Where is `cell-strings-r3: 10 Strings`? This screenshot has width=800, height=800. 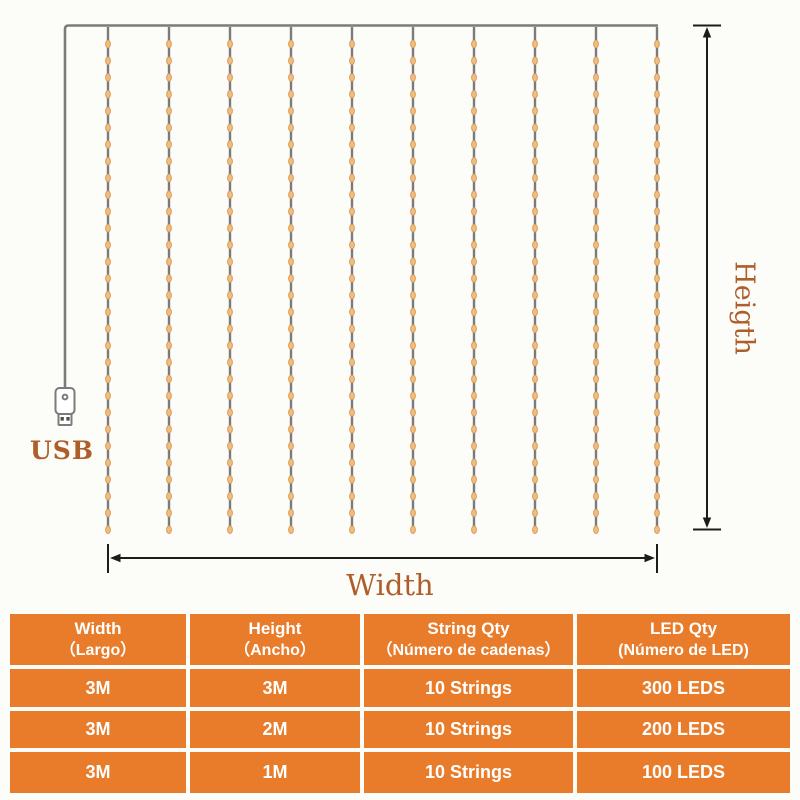
cell-strings-r3: 10 Strings is located at coordinates (468, 772).